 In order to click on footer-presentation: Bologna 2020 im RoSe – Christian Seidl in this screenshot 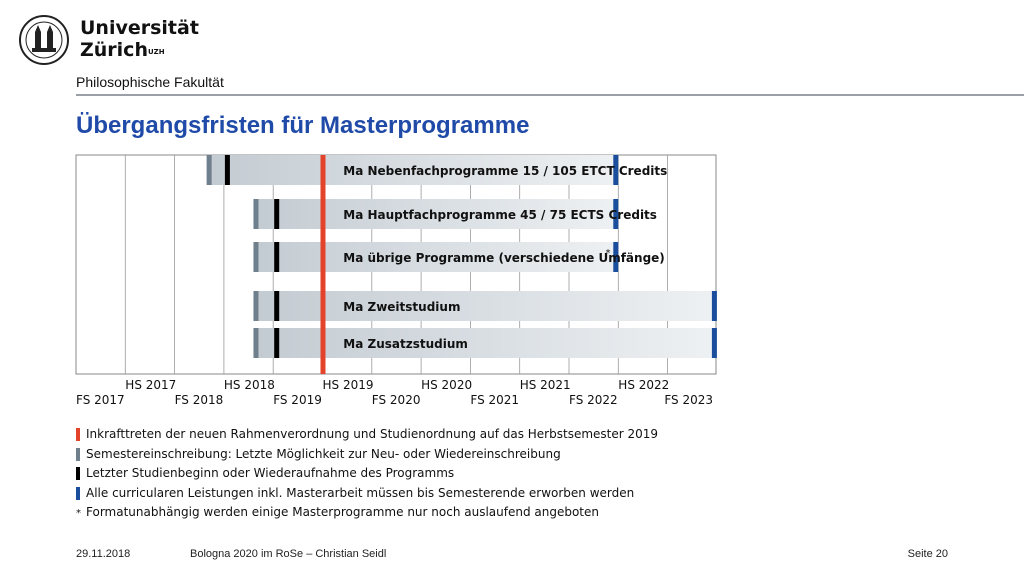, I will do `click(288, 554)`.